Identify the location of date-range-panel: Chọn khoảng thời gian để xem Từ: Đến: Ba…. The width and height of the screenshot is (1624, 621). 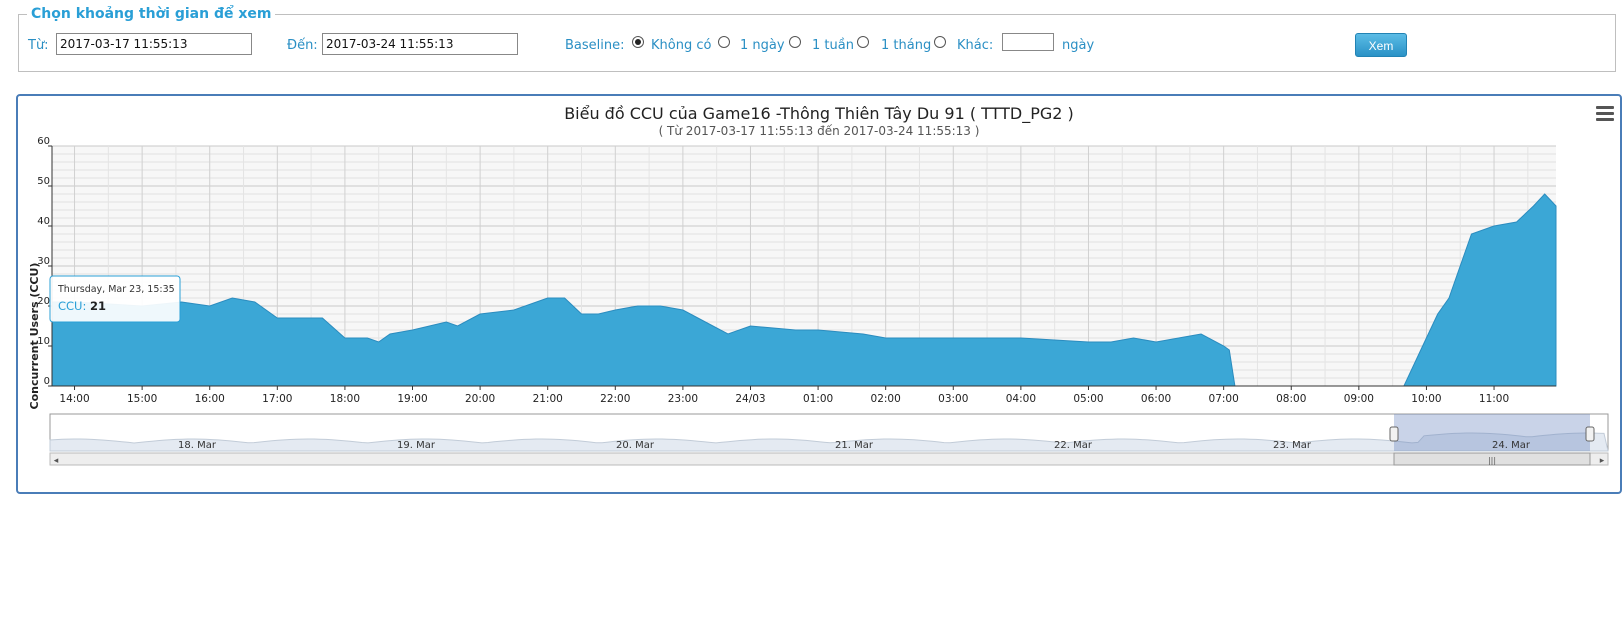
(817, 39).